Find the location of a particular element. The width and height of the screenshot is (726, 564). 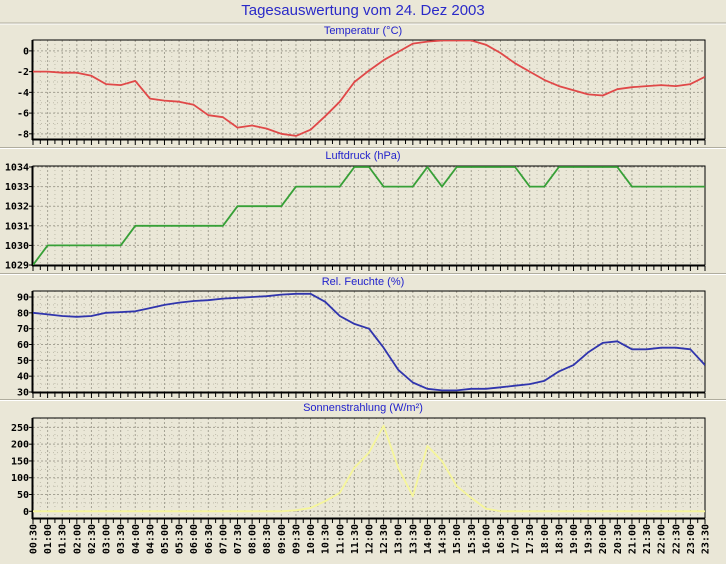

x-tick-label: 13:00 is located at coordinates (399, 539).